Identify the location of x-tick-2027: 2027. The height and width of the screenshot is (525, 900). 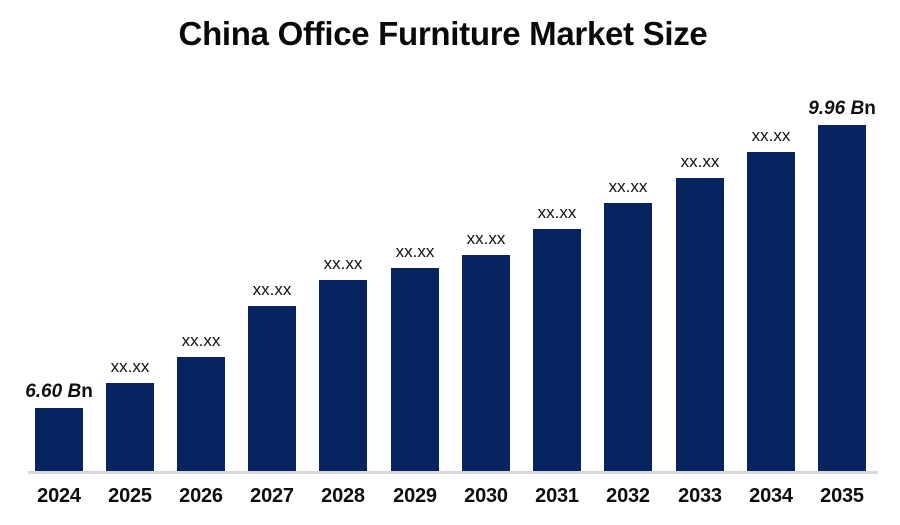
(272, 496).